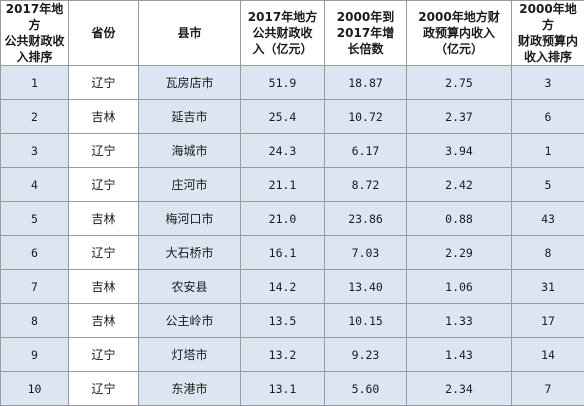 This screenshot has width=584, height=406. Describe the element at coordinates (190, 253) in the screenshot. I see `cell-county: 大石桥市` at that location.